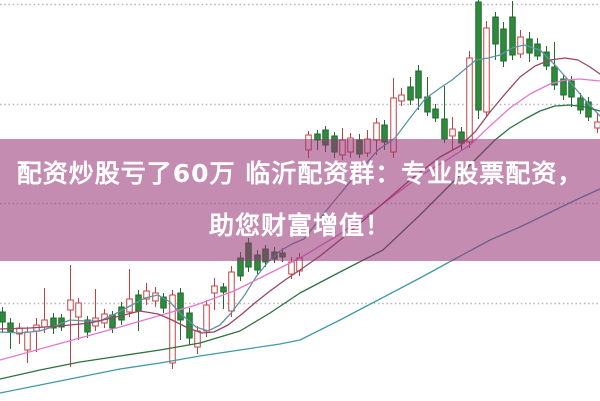  I want to click on banner-text-line1: 配资炒股亏了60万 临沂配资群：专业股票配资，, so click(300, 173).